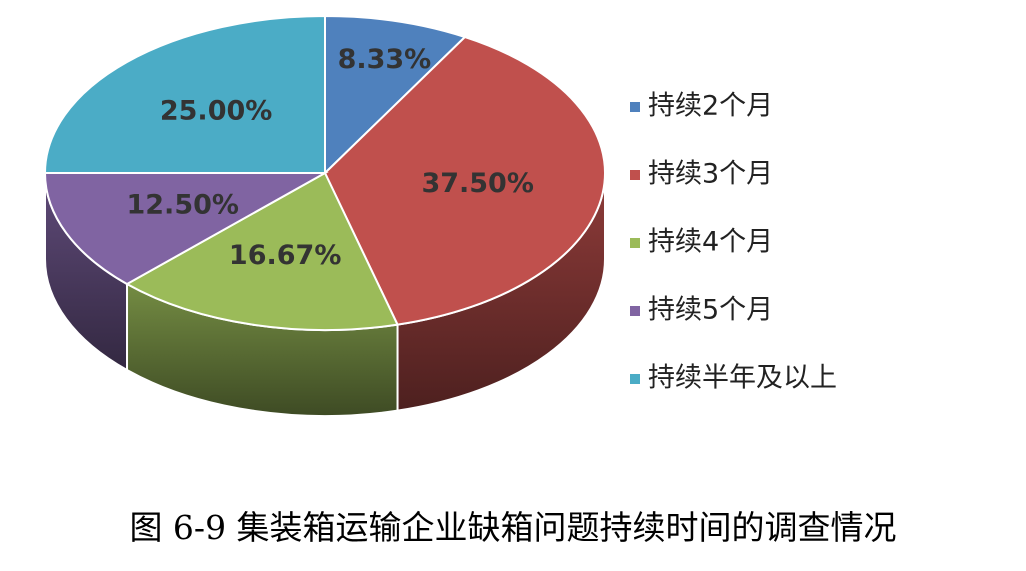 This screenshot has height=571, width=1026. Describe the element at coordinates (385, 59) in the screenshot. I see `data-label: 8.33%` at that location.